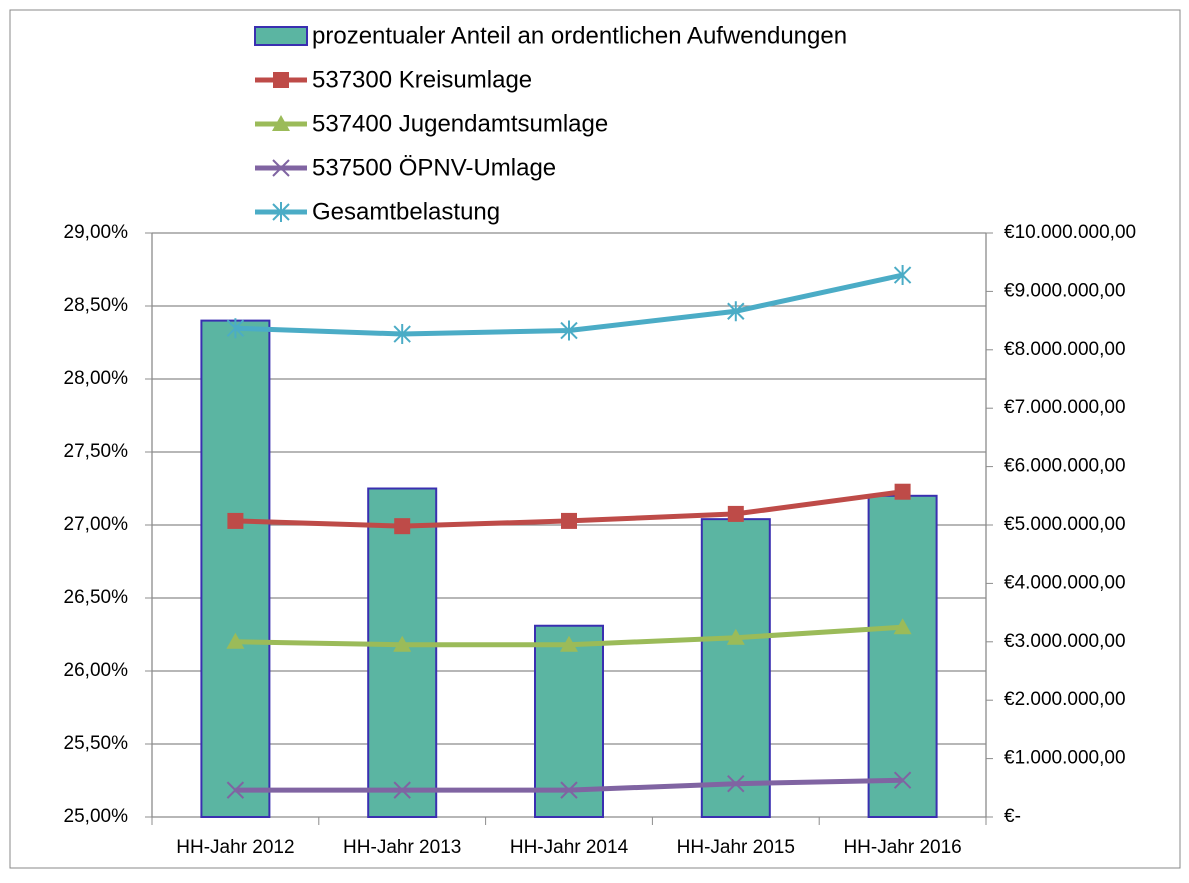 The image size is (1189, 883). Describe the element at coordinates (402, 847) in the screenshot. I see `x-tick-label: HH-Jahr 2013` at that location.